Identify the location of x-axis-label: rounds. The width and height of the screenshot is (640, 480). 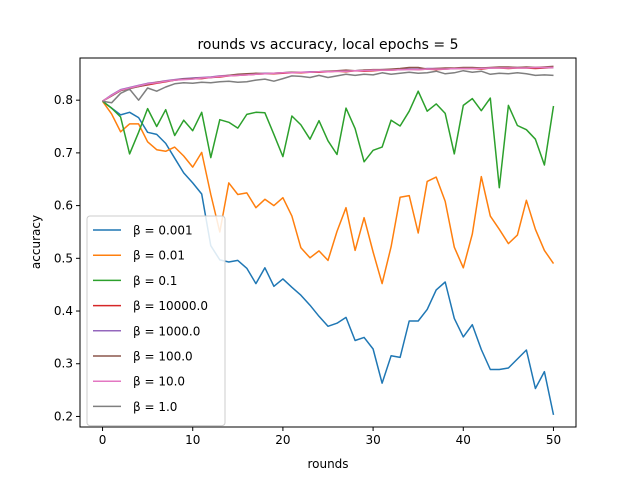
(327, 464).